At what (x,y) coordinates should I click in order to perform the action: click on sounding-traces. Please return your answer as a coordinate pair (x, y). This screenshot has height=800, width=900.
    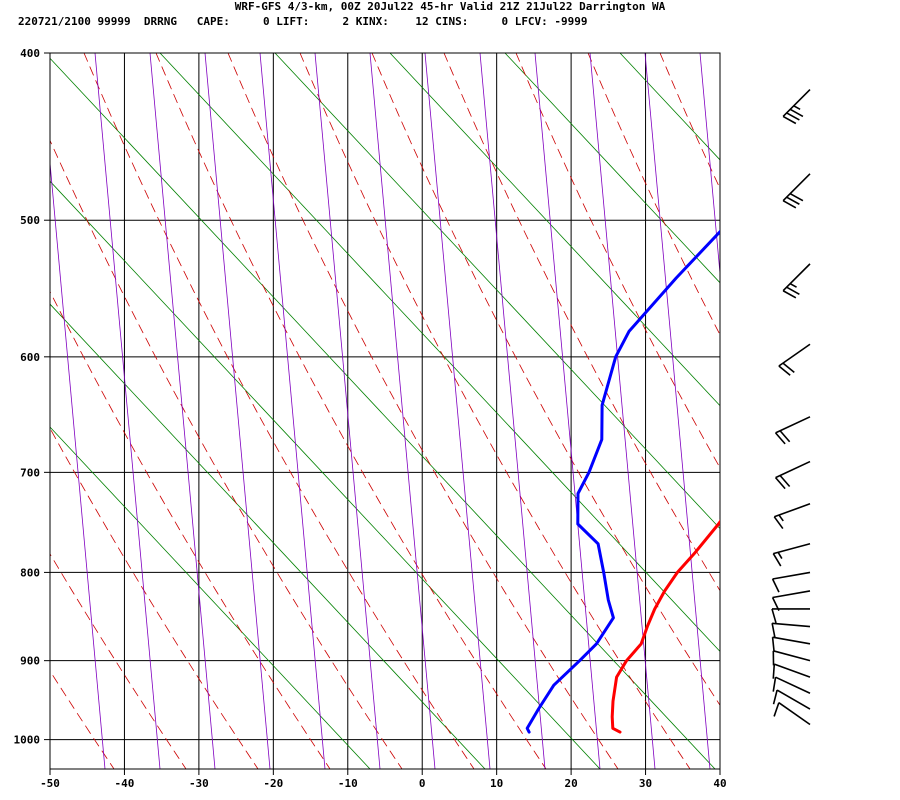
    Looking at the image, I should click on (622, 481).